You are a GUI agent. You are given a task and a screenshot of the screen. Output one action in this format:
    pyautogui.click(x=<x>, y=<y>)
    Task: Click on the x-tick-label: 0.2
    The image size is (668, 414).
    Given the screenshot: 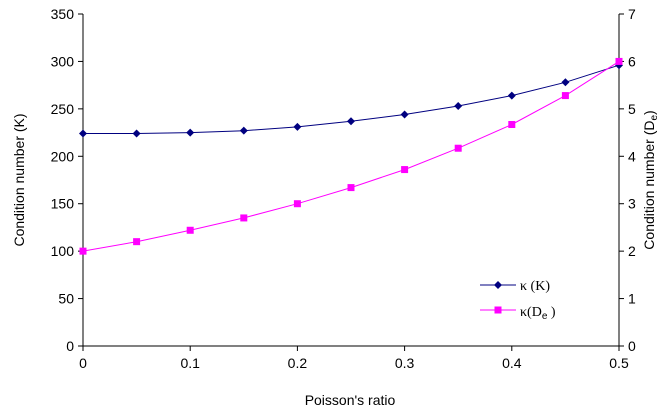 What is the action you would take?
    pyautogui.click(x=298, y=363)
    